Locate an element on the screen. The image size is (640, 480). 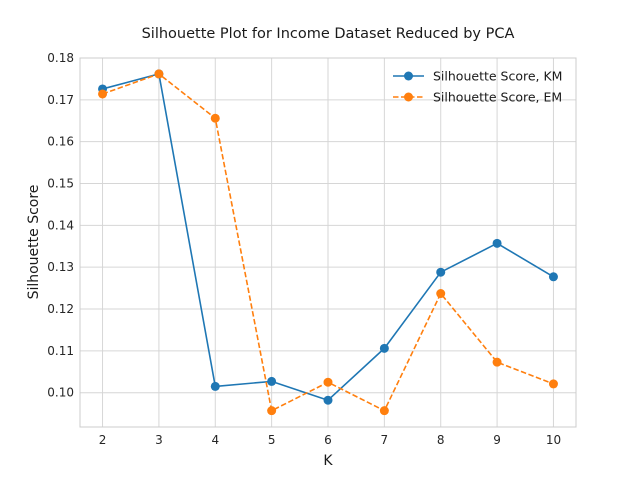
x-tick-label: 7 is located at coordinates (385, 440).